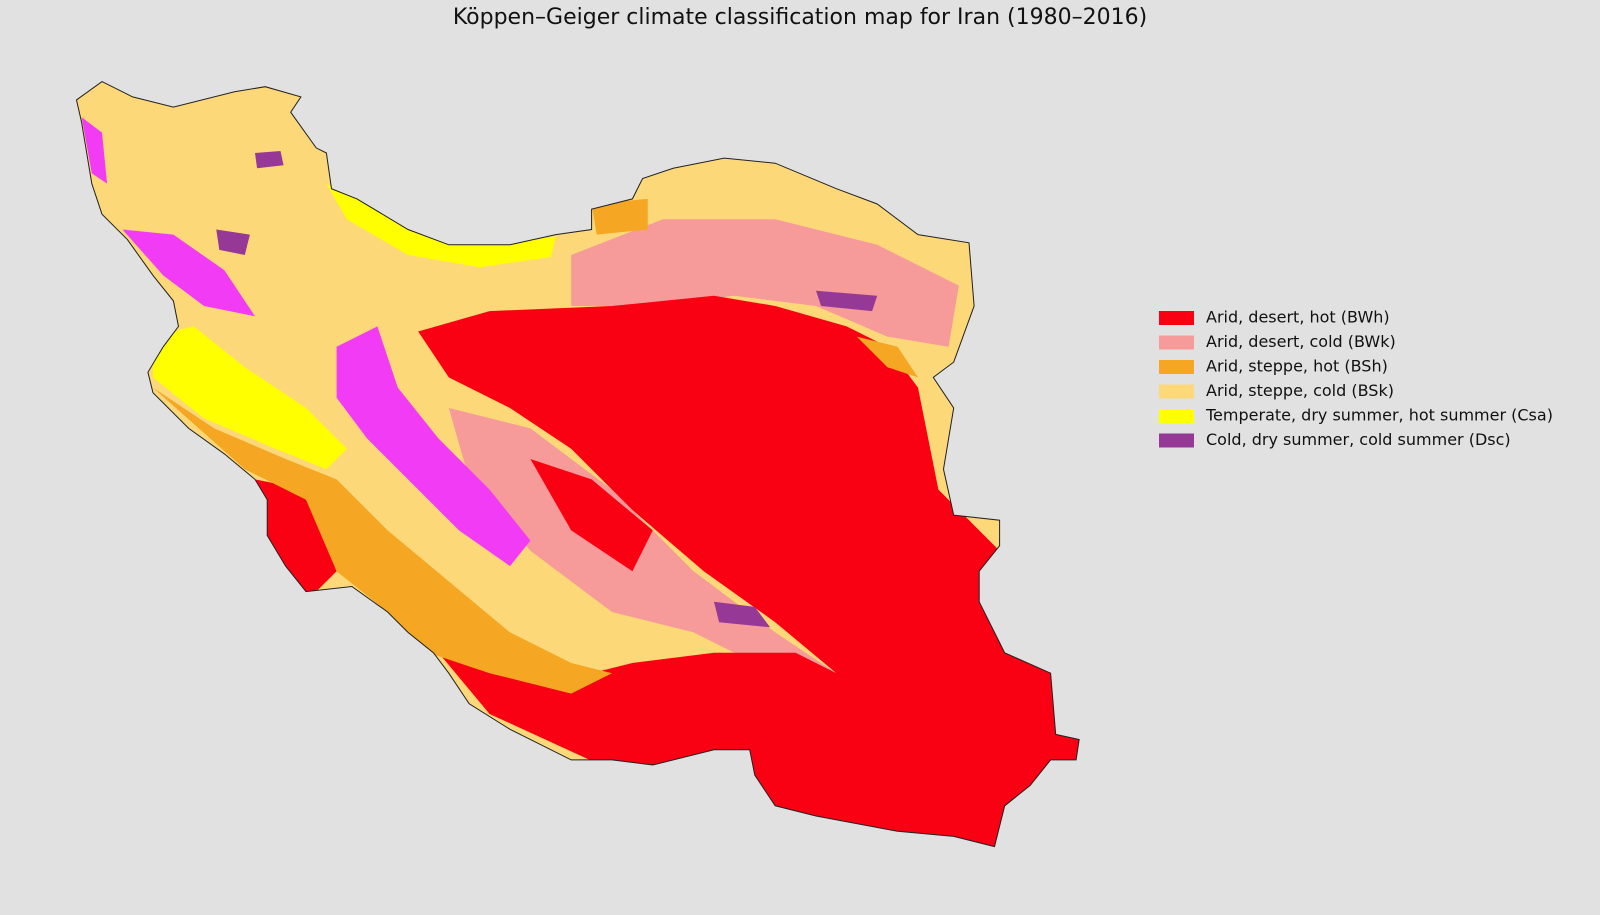  What do you see at coordinates (1379, 415) in the screenshot?
I see `legend-label: Temperate, dry summer, hot summer (Csa)` at bounding box center [1379, 415].